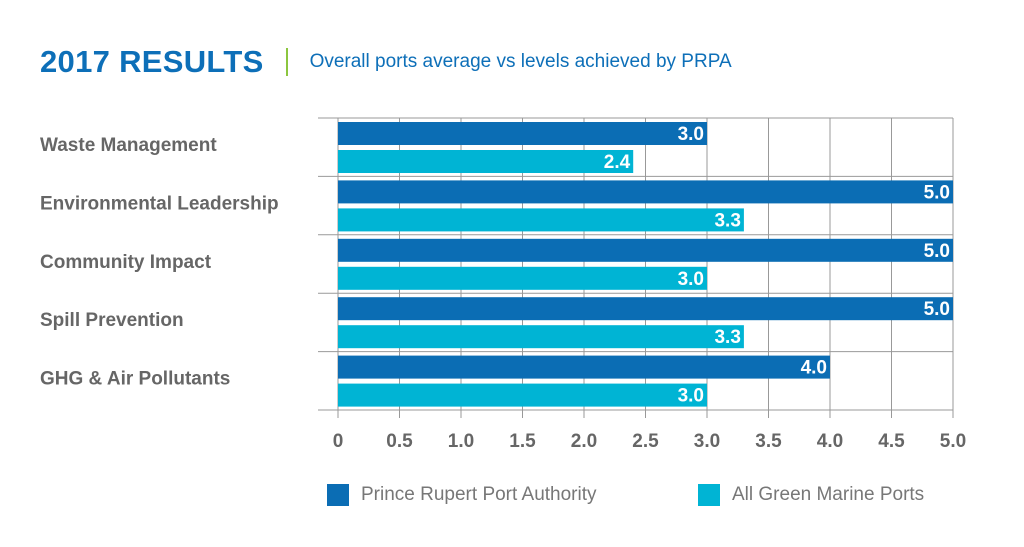 The image size is (1024, 547). I want to click on page-title: 2017 RESULTS, so click(152, 61).